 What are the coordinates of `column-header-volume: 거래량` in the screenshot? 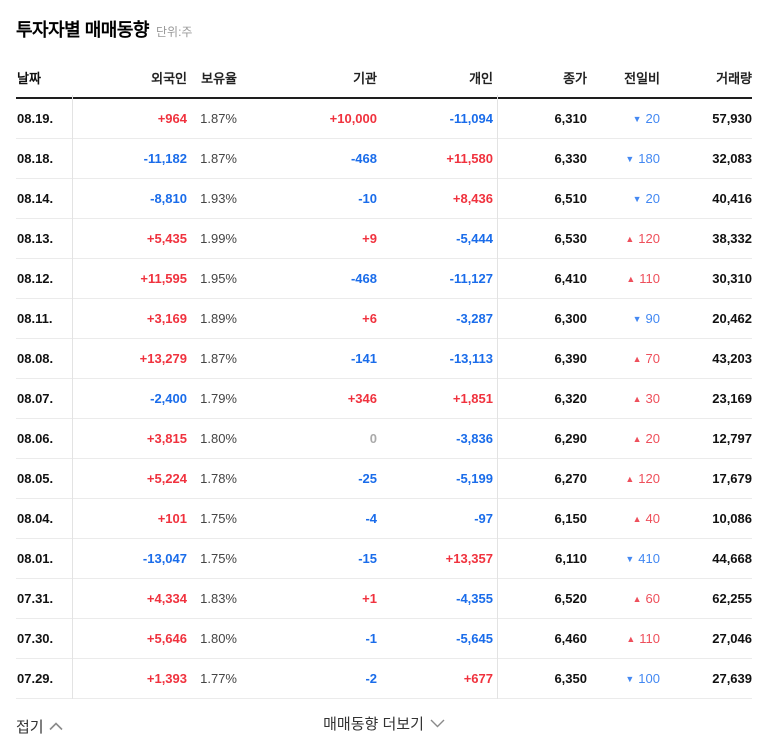 It's located at (734, 78).